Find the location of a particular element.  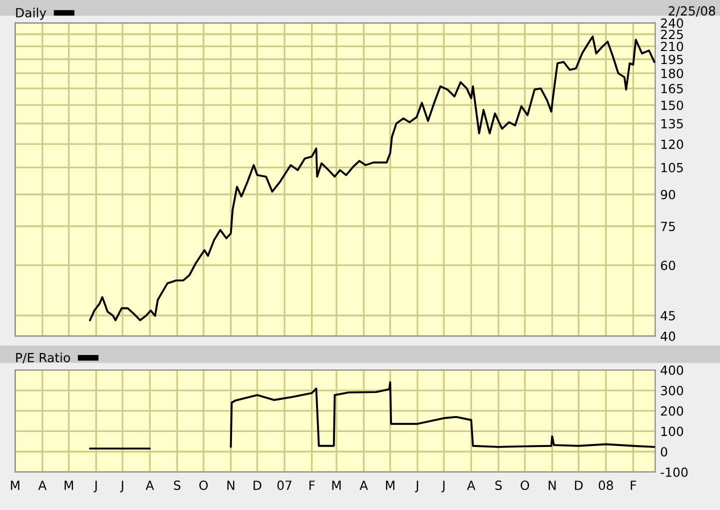

legend-label: Daily is located at coordinates (31, 14).